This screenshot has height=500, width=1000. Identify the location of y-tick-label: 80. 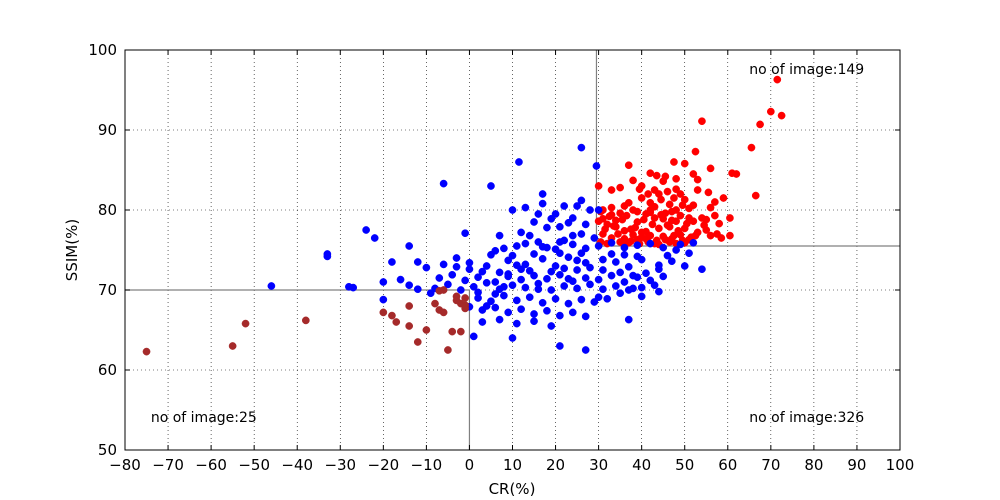
(107, 210).